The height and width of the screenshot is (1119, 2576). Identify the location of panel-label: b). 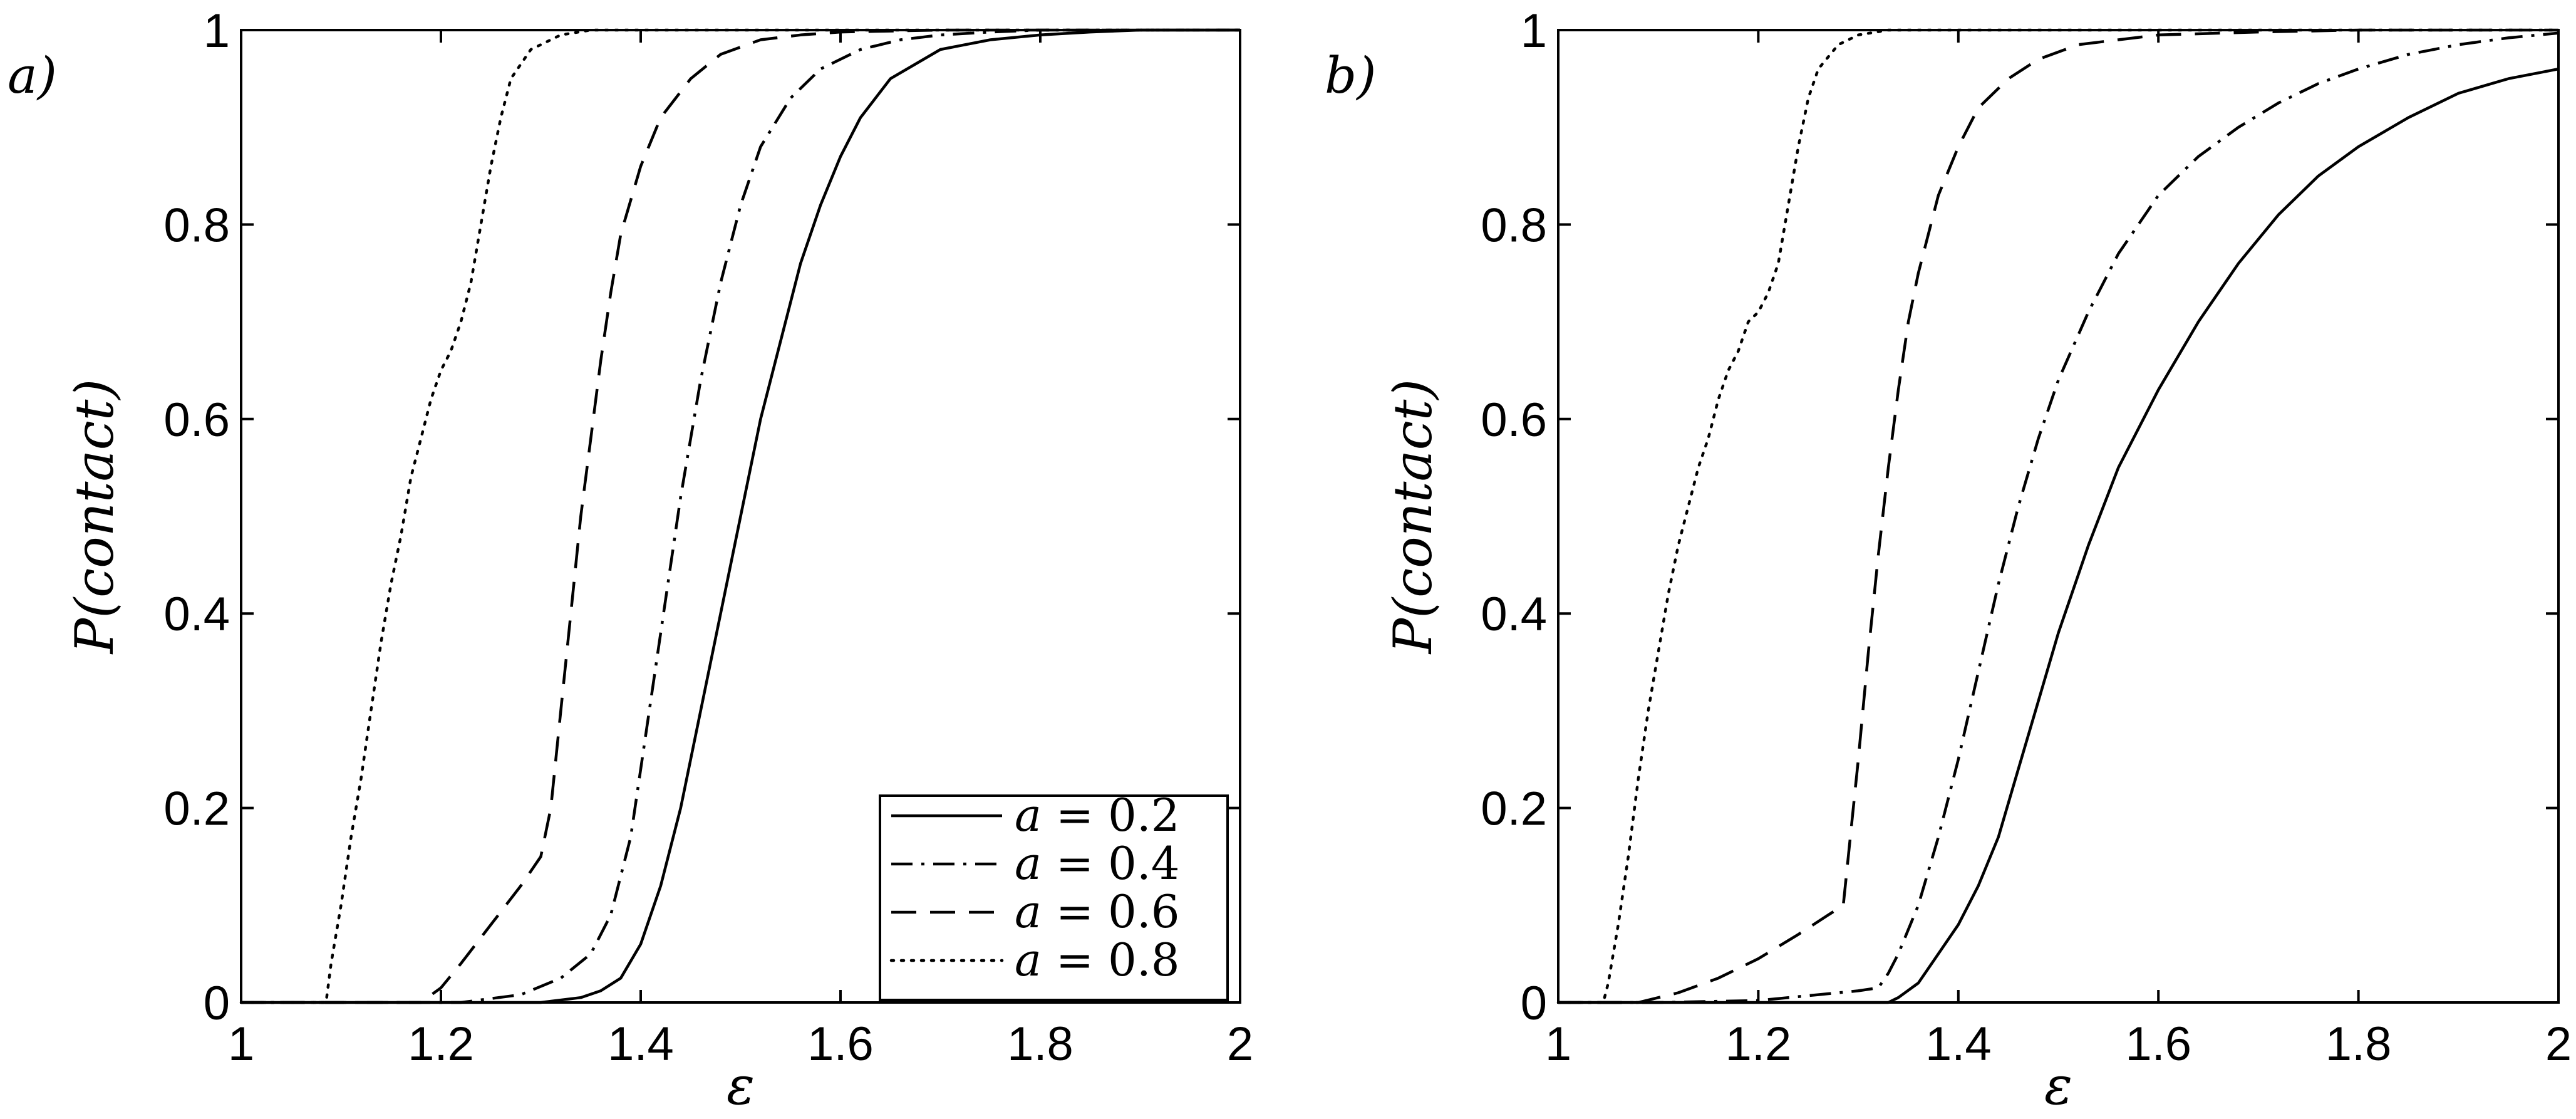
(1350, 75).